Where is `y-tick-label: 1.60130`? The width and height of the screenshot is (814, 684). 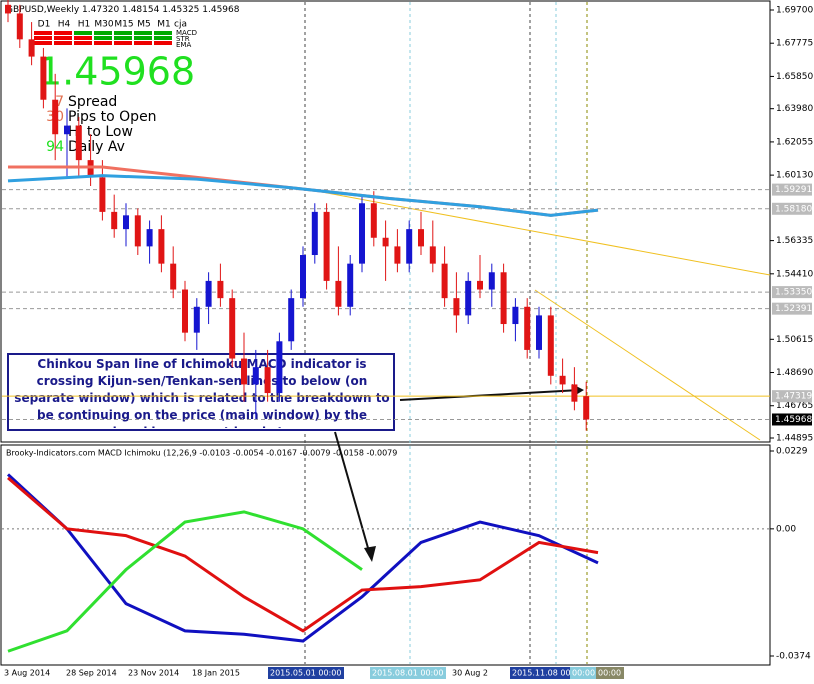
y-tick-label: 1.60130 is located at coordinates (794, 176).